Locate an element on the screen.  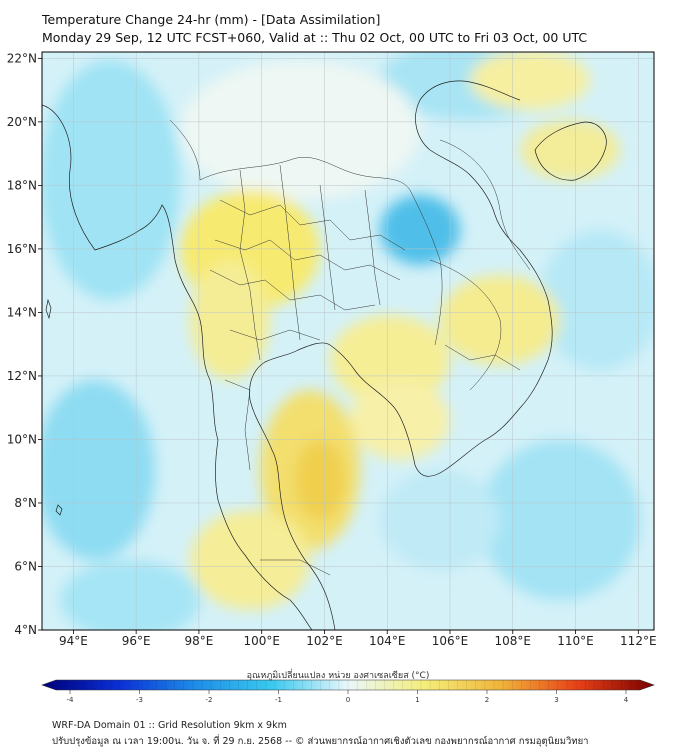
colorbar-ticks: -4 -3 -2 -1 0 1 2 3 4 is located at coordinates (348, 692).